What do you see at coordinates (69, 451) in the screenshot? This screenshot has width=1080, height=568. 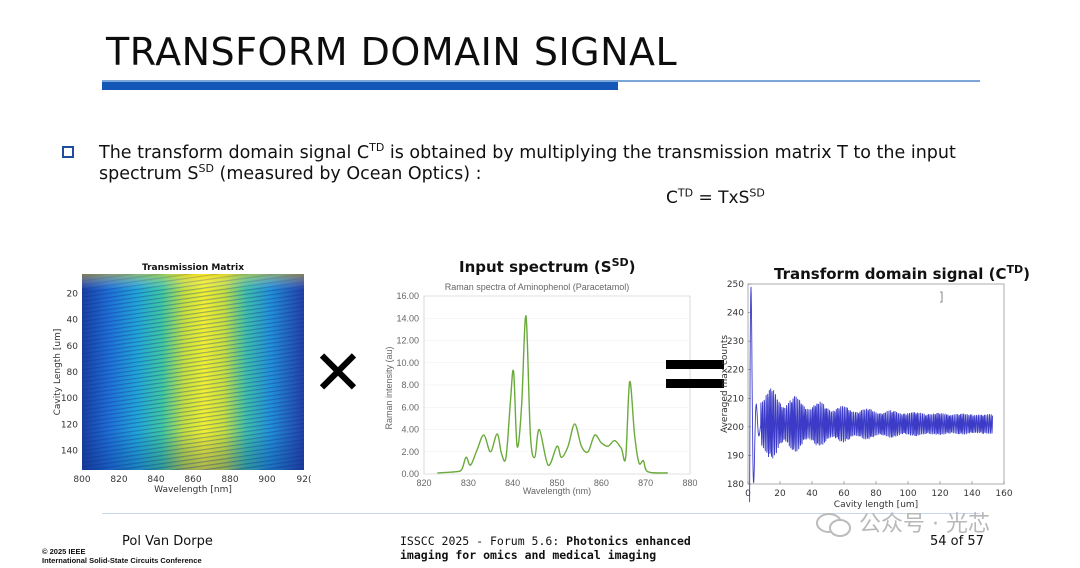 I see `matrix-ytick-label: 140` at bounding box center [69, 451].